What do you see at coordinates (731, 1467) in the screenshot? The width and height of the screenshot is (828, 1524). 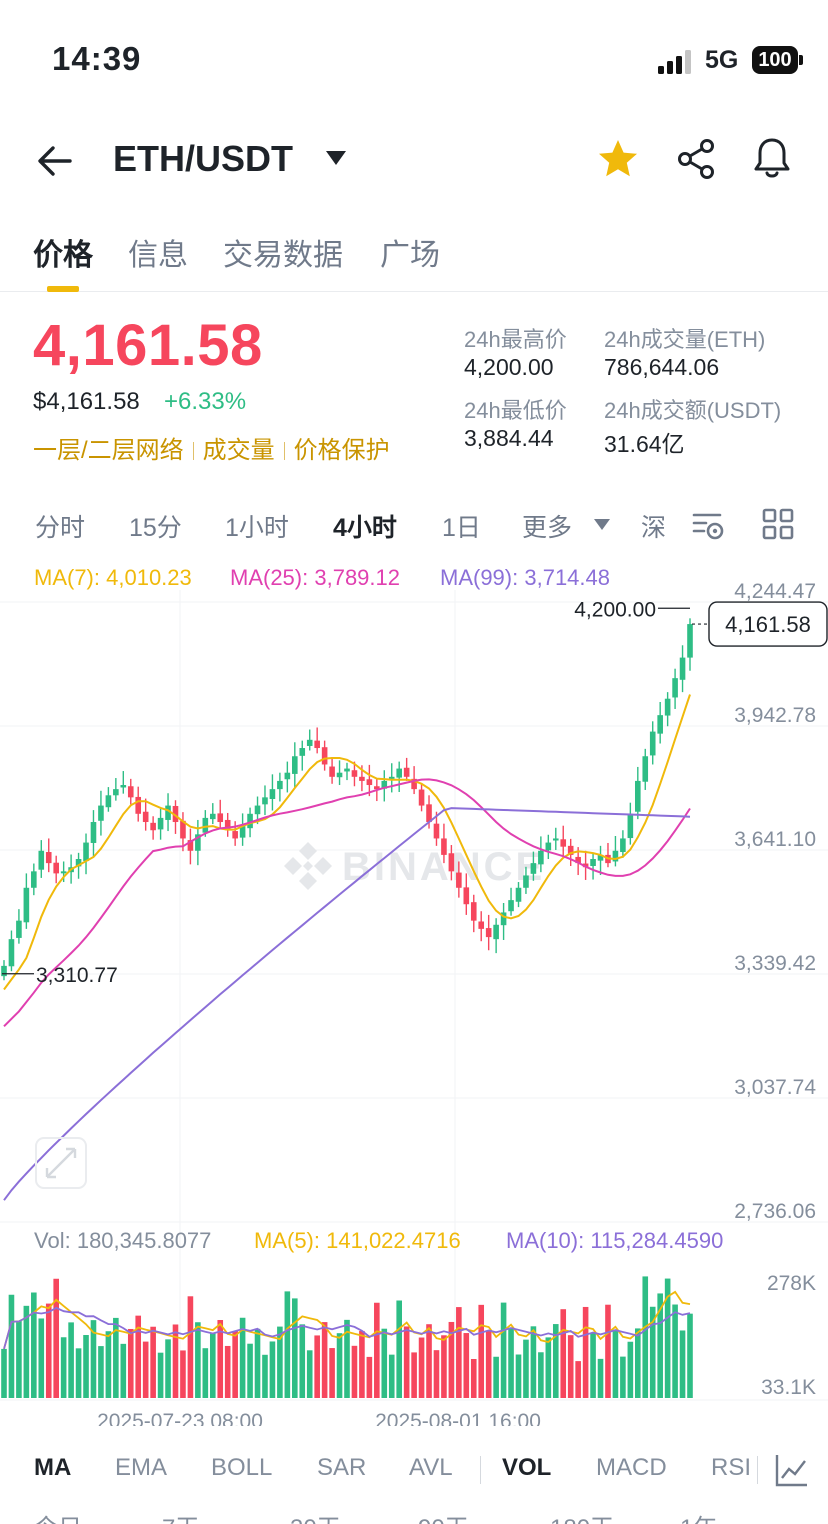 I see `indicator-rsi: RSI` at bounding box center [731, 1467].